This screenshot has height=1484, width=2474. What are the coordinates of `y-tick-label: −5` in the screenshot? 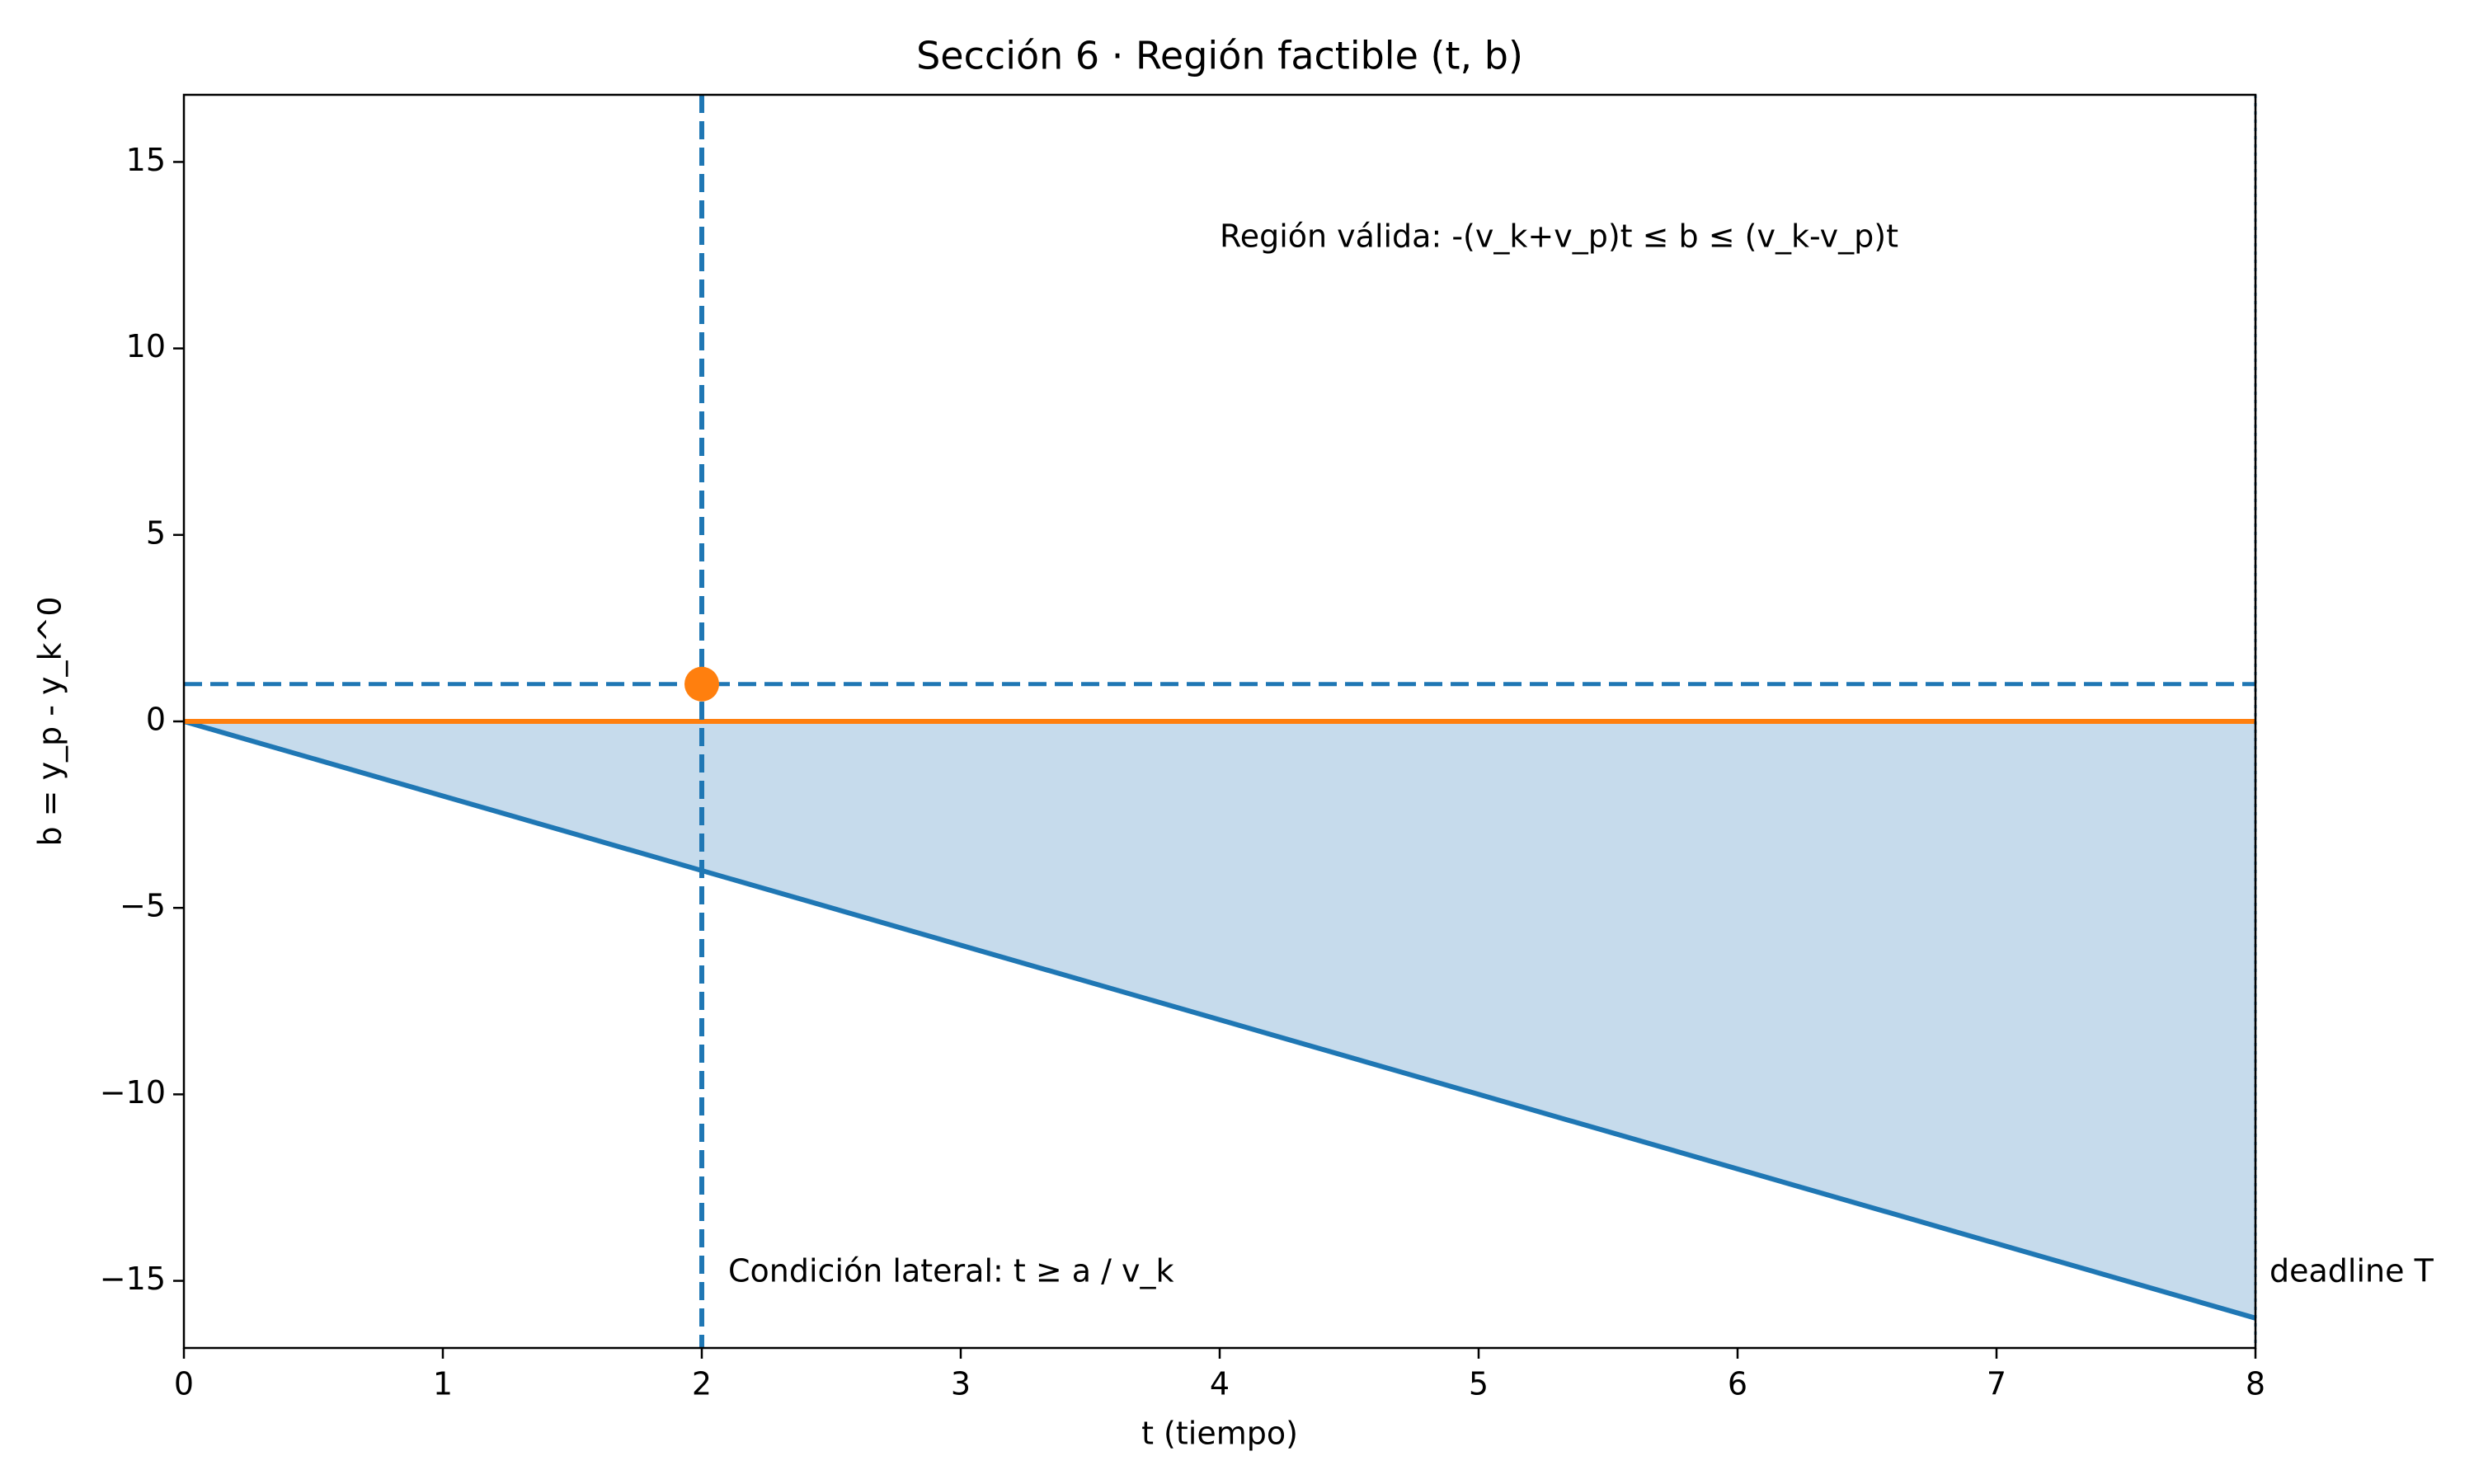 It's located at (143, 906).